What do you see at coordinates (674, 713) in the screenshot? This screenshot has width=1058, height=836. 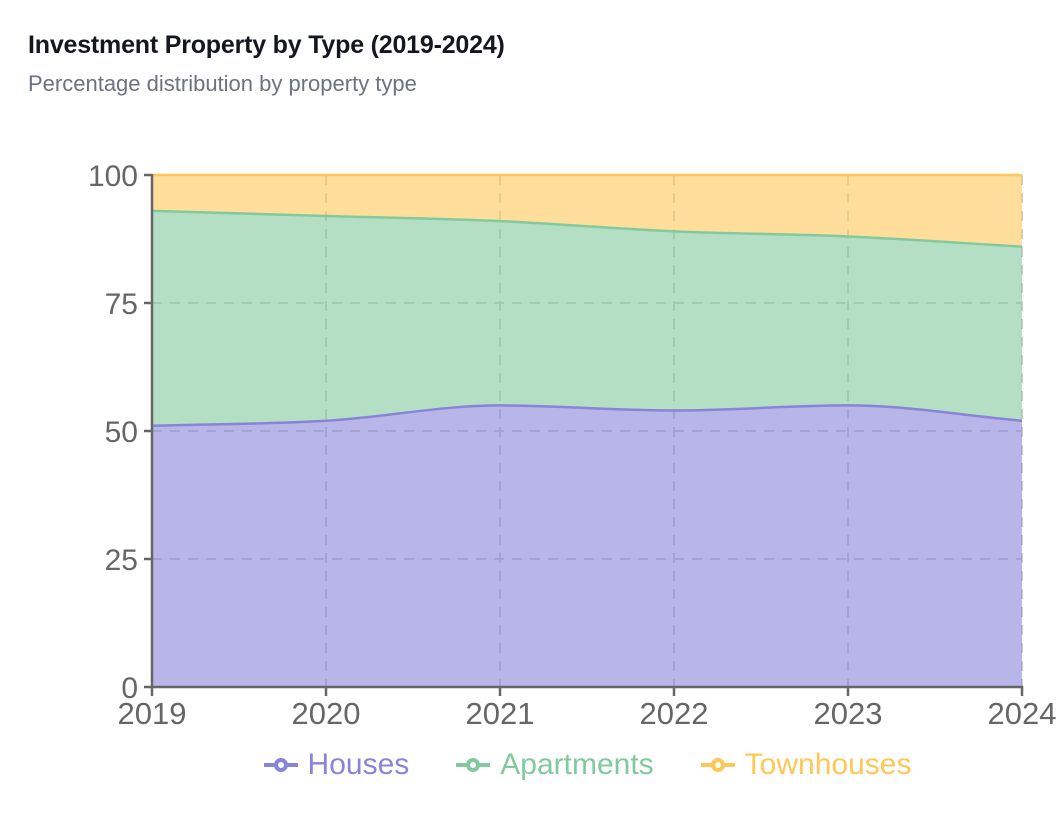 I see `x-axis-tick-label: 2022` at bounding box center [674, 713].